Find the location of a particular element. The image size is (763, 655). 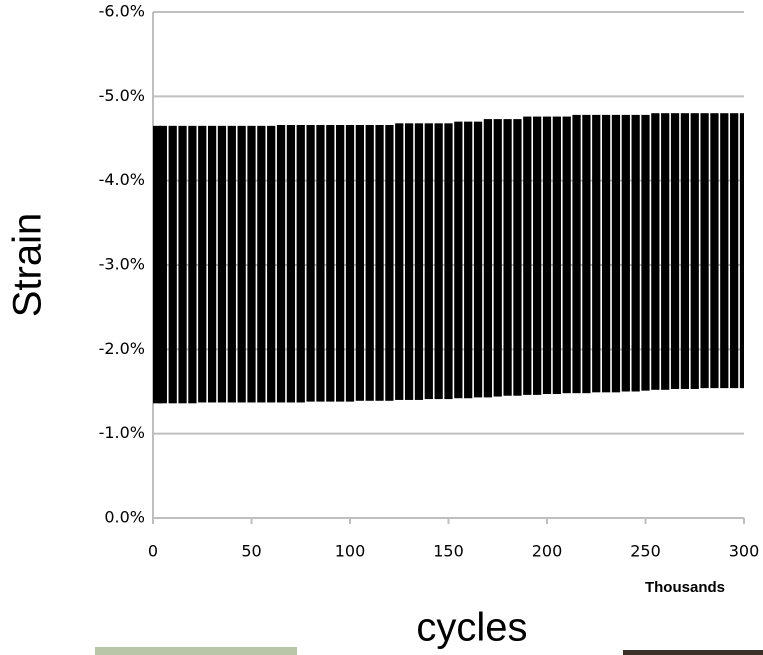

x-tick-label: 100 is located at coordinates (350, 551).